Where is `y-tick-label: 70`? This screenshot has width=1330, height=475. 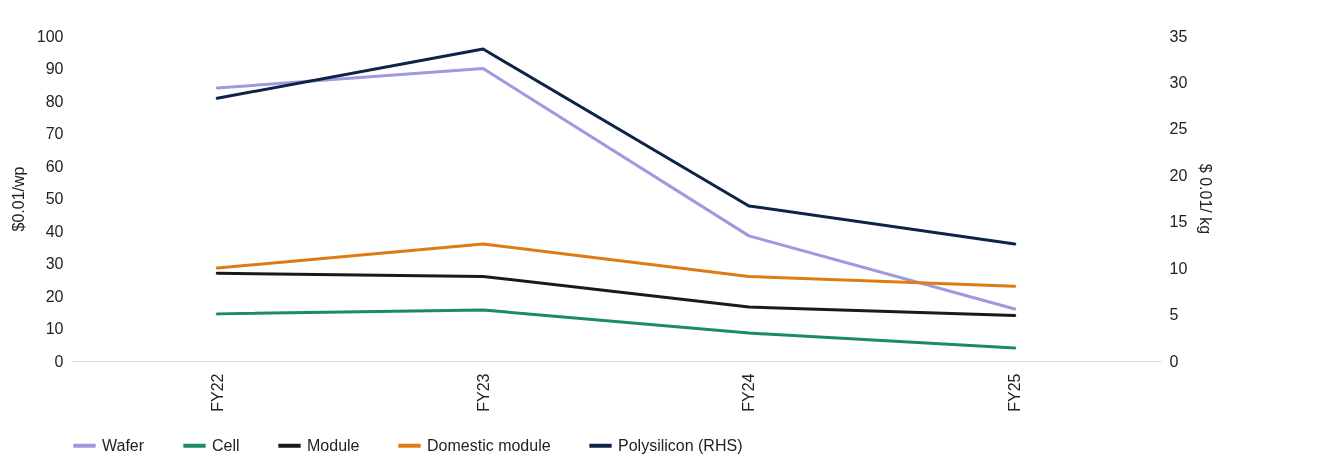
y-tick-label: 70 is located at coordinates (54, 133).